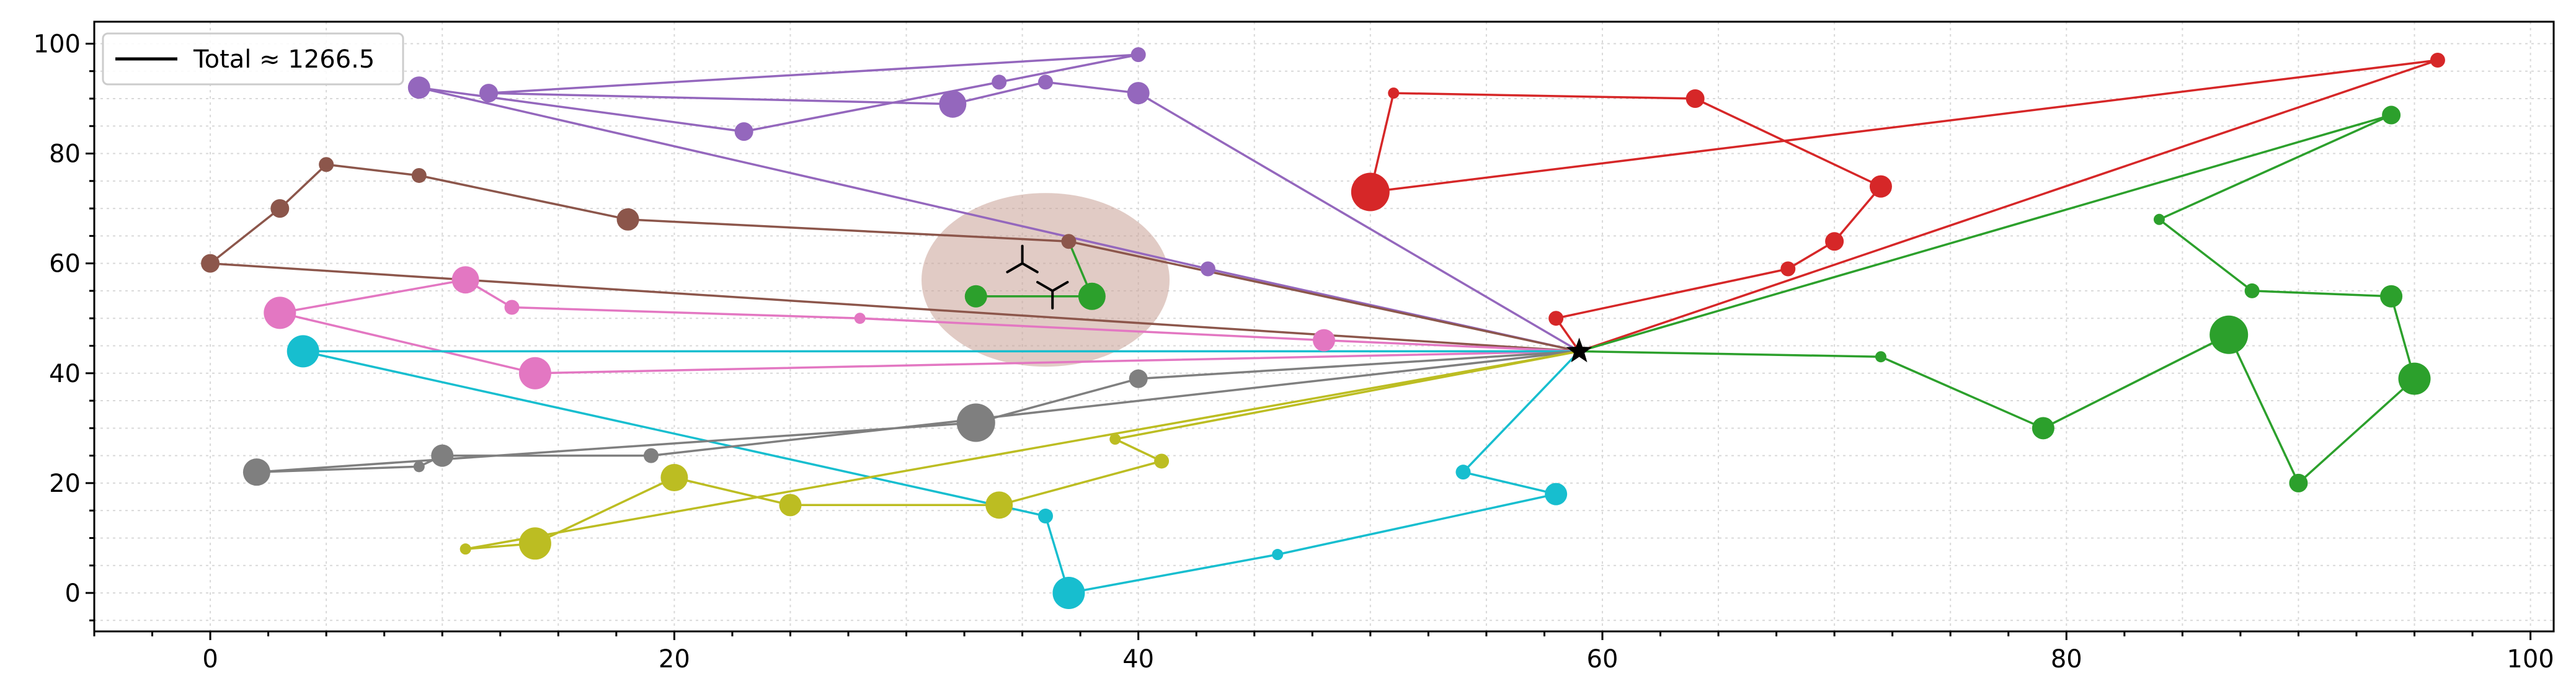  Describe the element at coordinates (284, 59) in the screenshot. I see `legend-label: Total ≈ 1266.5` at that location.